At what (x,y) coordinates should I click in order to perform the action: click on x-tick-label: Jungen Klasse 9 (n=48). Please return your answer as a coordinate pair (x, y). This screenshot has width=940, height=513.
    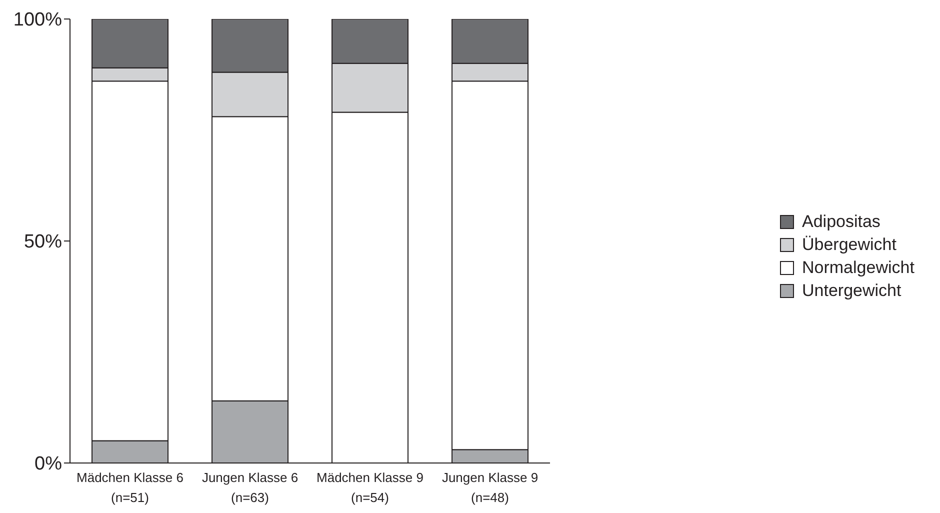
    Looking at the image, I should click on (490, 487).